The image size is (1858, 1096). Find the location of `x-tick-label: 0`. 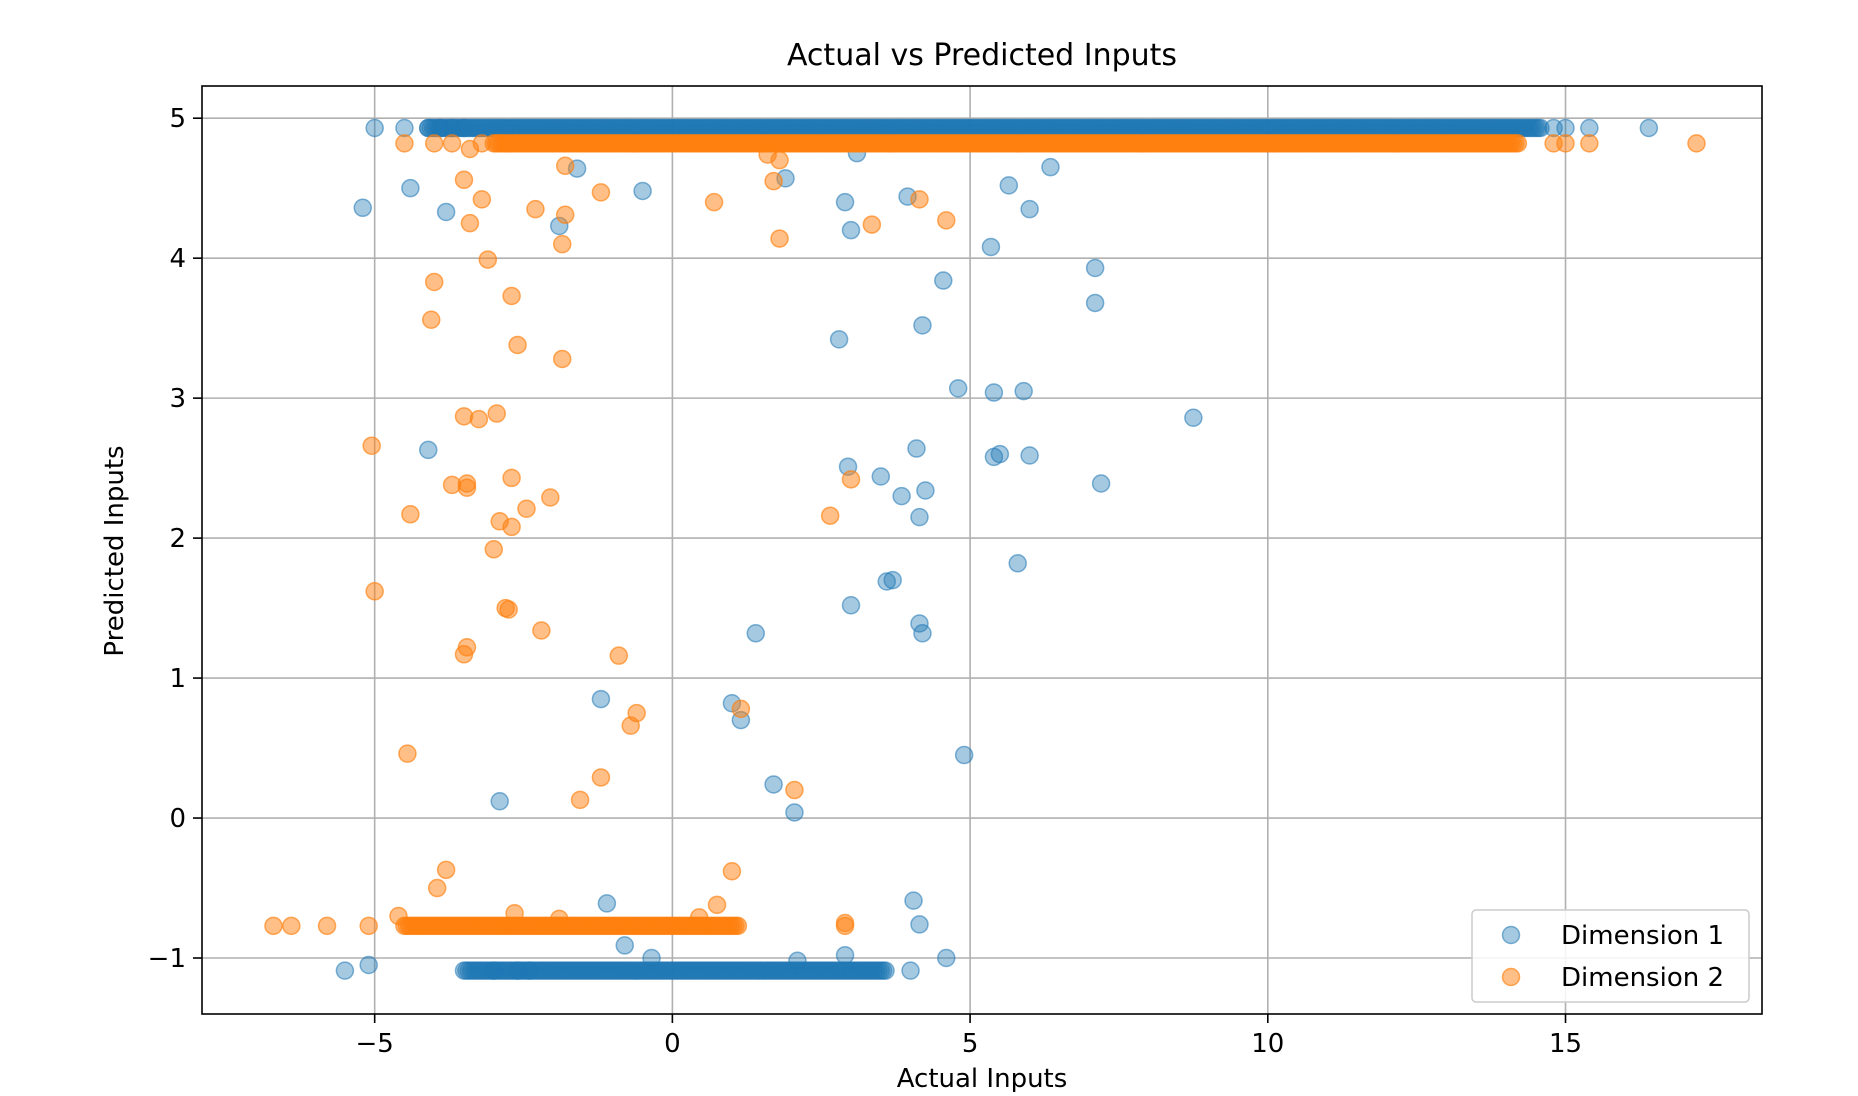

x-tick-label: 0 is located at coordinates (672, 1044).